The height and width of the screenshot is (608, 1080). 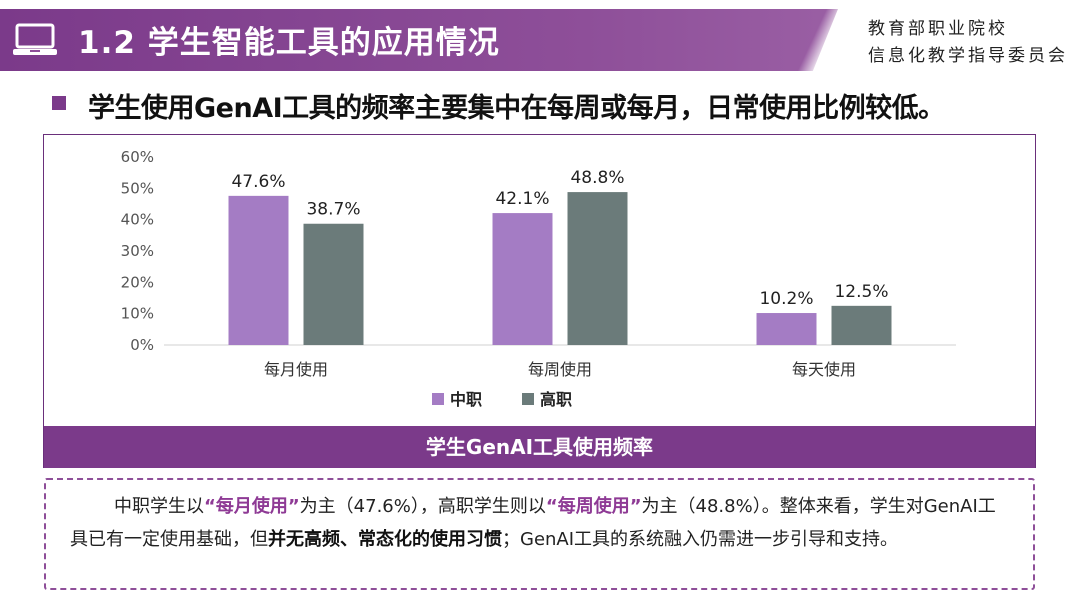 What do you see at coordinates (333, 210) in the screenshot?
I see `data-label: 38.7%` at bounding box center [333, 210].